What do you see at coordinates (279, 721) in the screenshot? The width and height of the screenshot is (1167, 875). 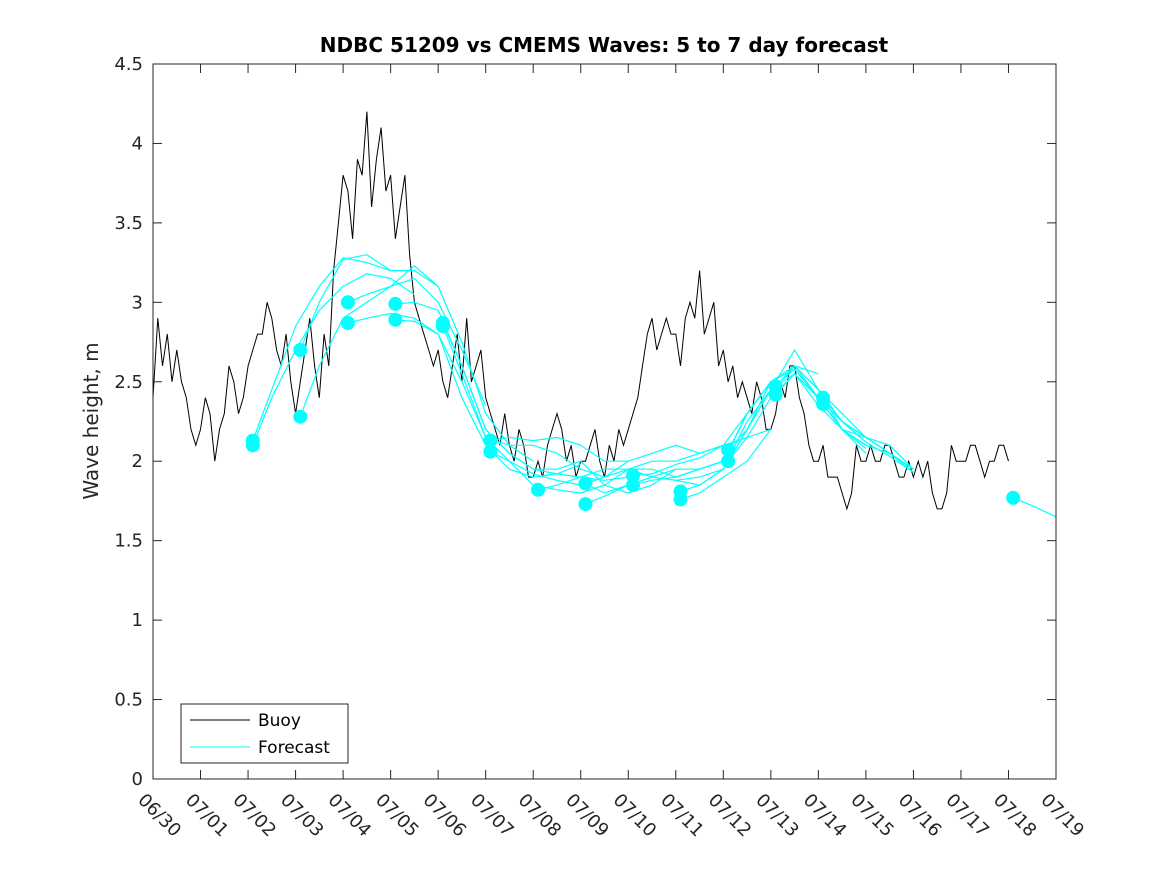 I see `legend-buoy-label: Buoy` at bounding box center [279, 721].